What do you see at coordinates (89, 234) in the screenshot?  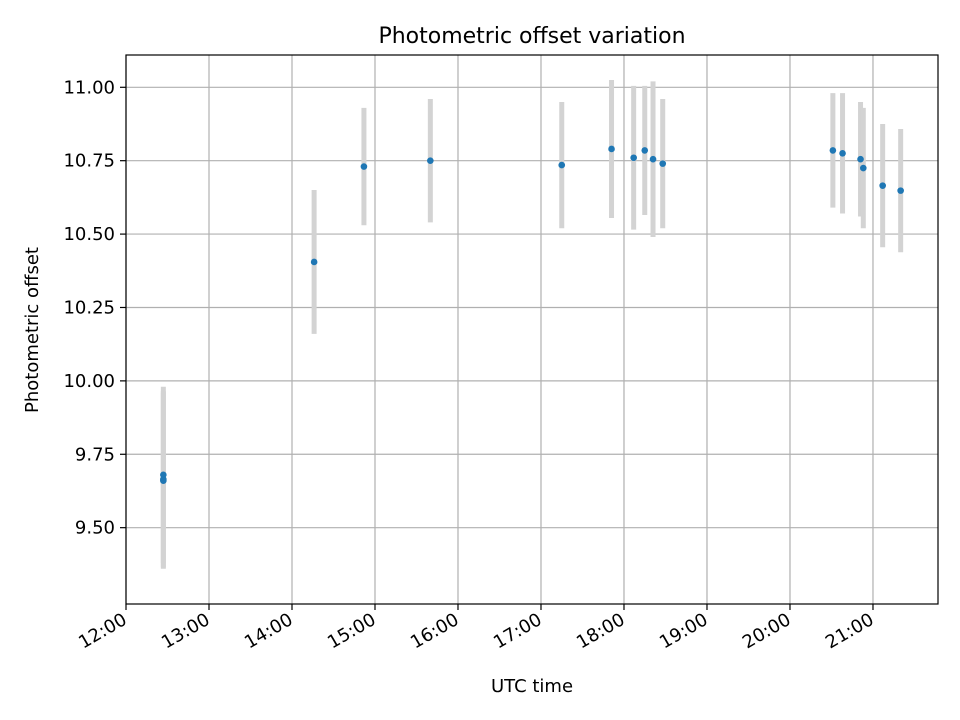 I see `y-tick-label: 10.50` at bounding box center [89, 234].